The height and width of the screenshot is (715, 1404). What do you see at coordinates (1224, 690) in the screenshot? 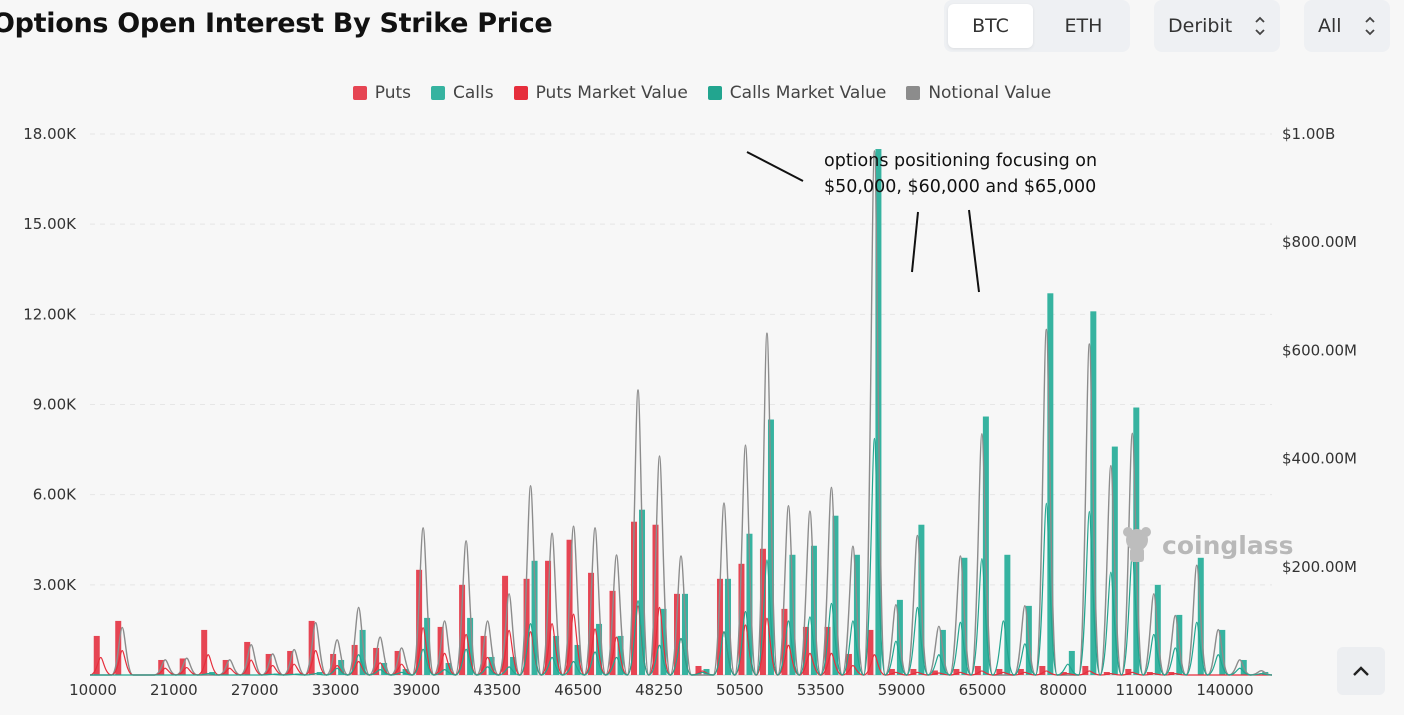
I see `x-tick-label: 140000` at bounding box center [1224, 690].